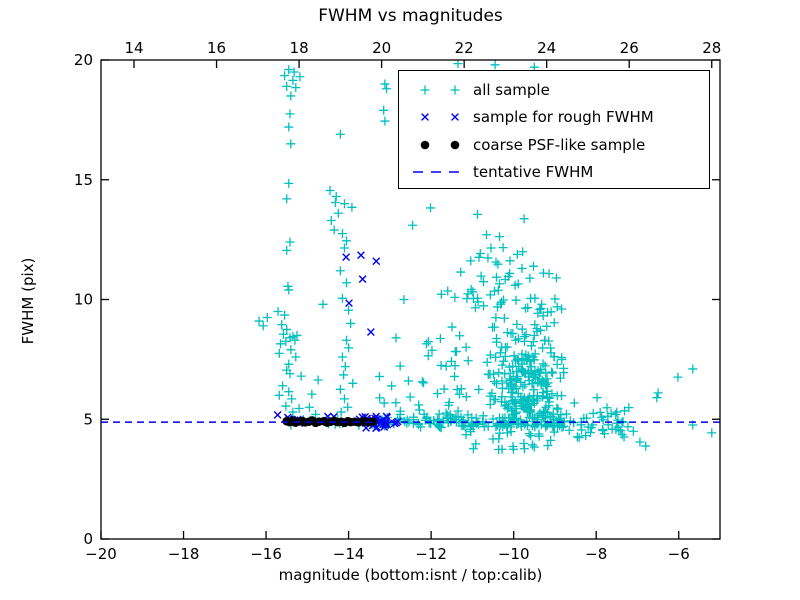 This screenshot has width=800, height=600. I want to click on top-tick-label: 26, so click(629, 48).